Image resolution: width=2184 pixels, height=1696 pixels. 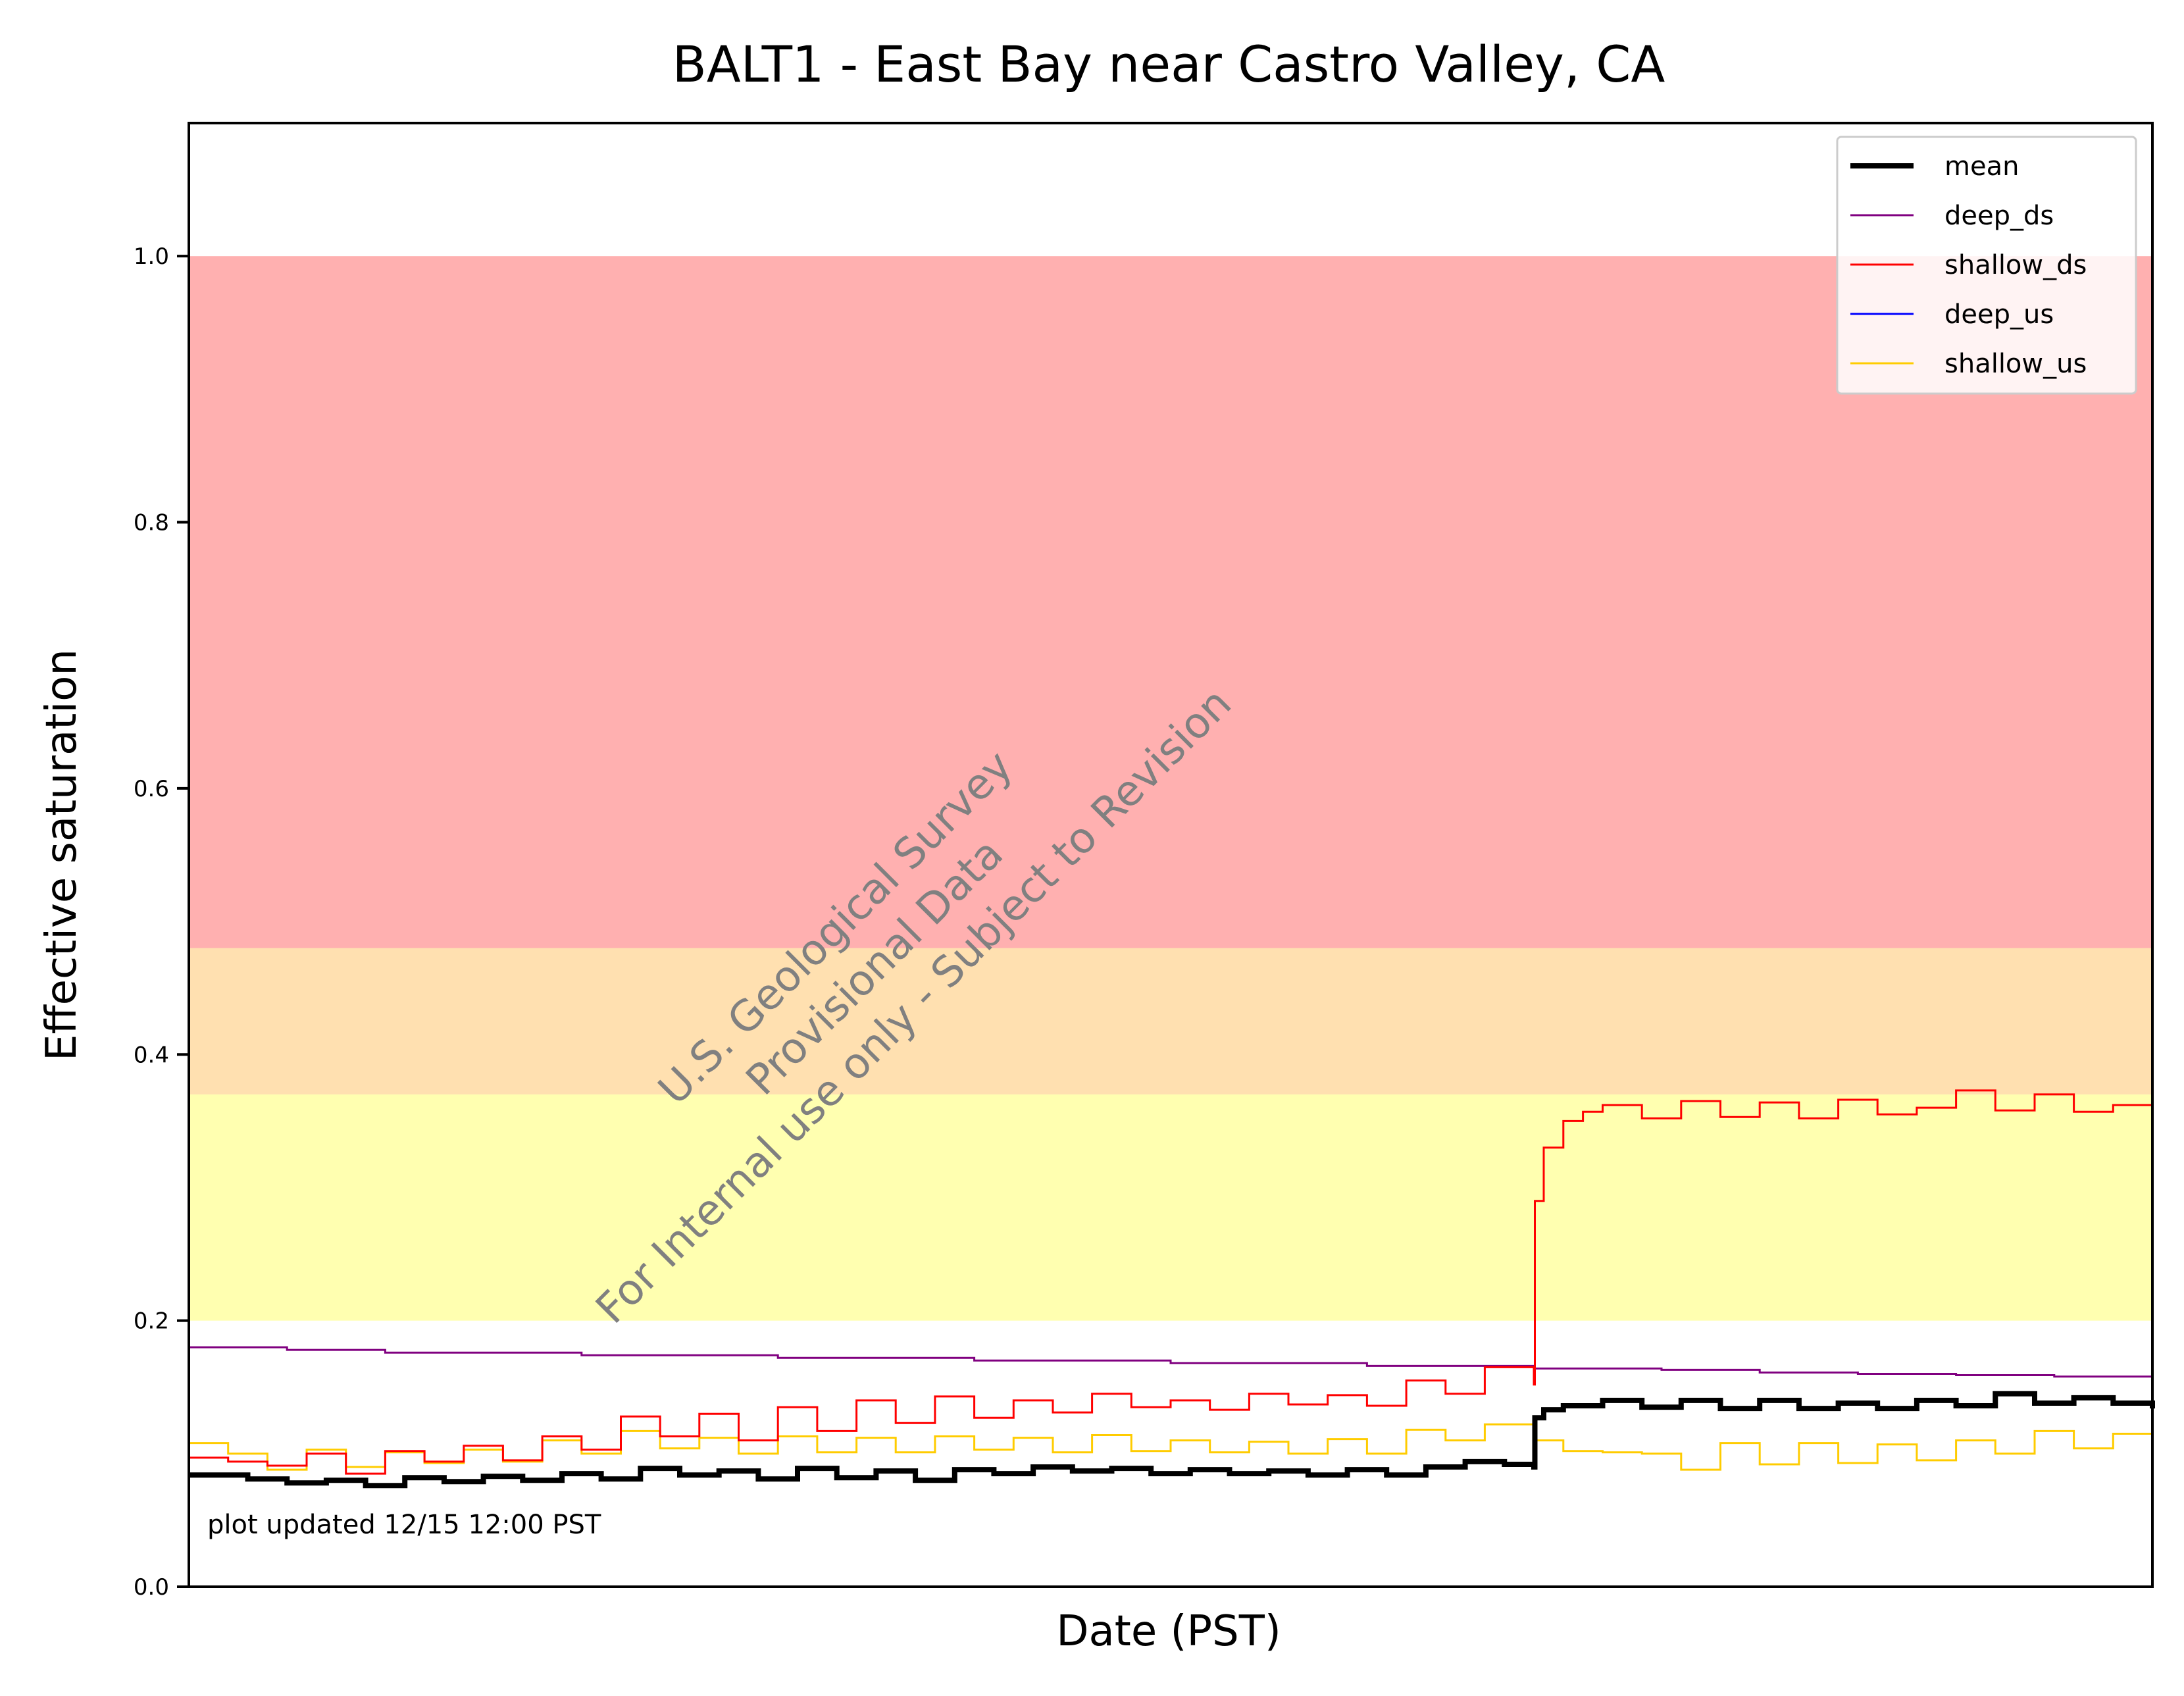 I want to click on y-tick-label: 0.2, so click(x=151, y=1321).